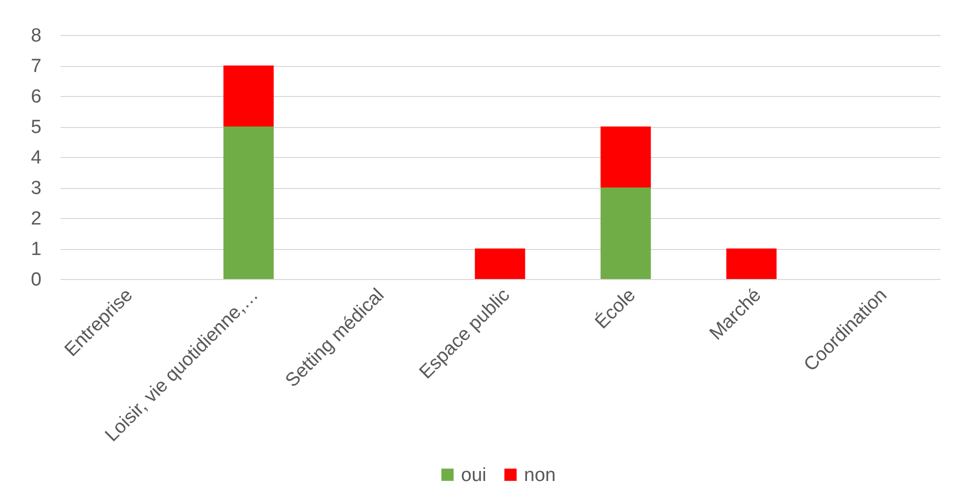 This screenshot has height=502, width=957. I want to click on y-tick-label: 8, so click(36, 36).